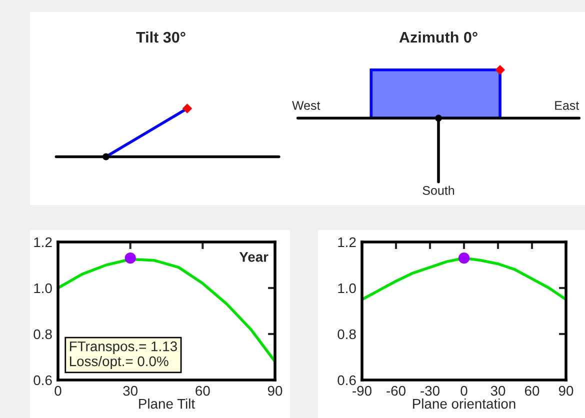 Image resolution: width=585 pixels, height=418 pixels. What do you see at coordinates (430, 391) in the screenshot?
I see `x-tick-label: -30` at bounding box center [430, 391].